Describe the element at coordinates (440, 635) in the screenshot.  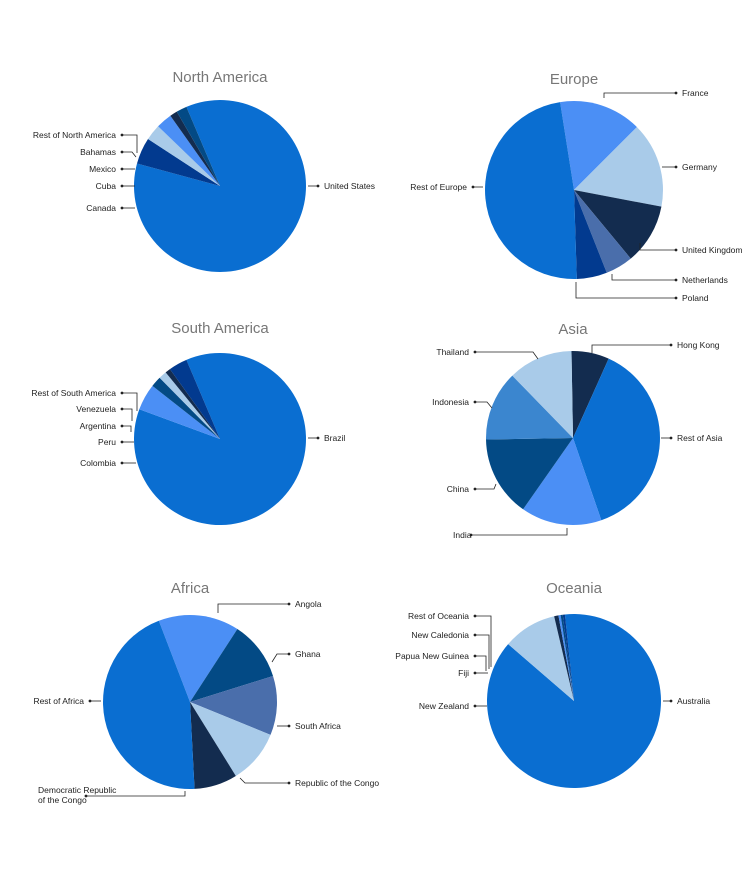
I see `slice-label: New Caledonia` at that location.